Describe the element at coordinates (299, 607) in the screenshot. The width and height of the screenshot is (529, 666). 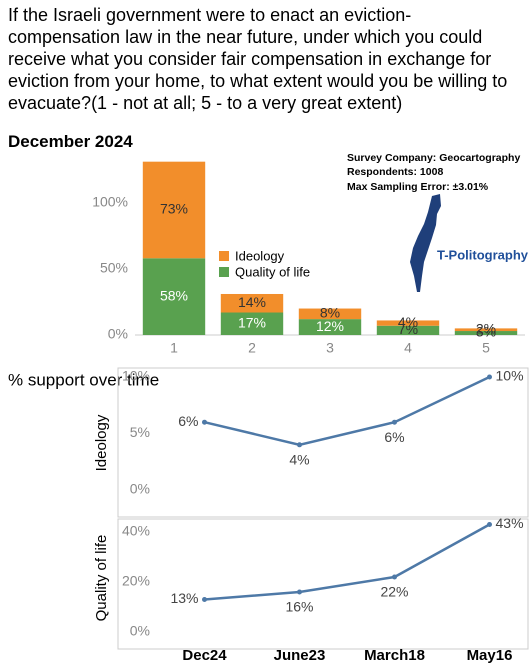
I see `value-label: 16%` at that location.